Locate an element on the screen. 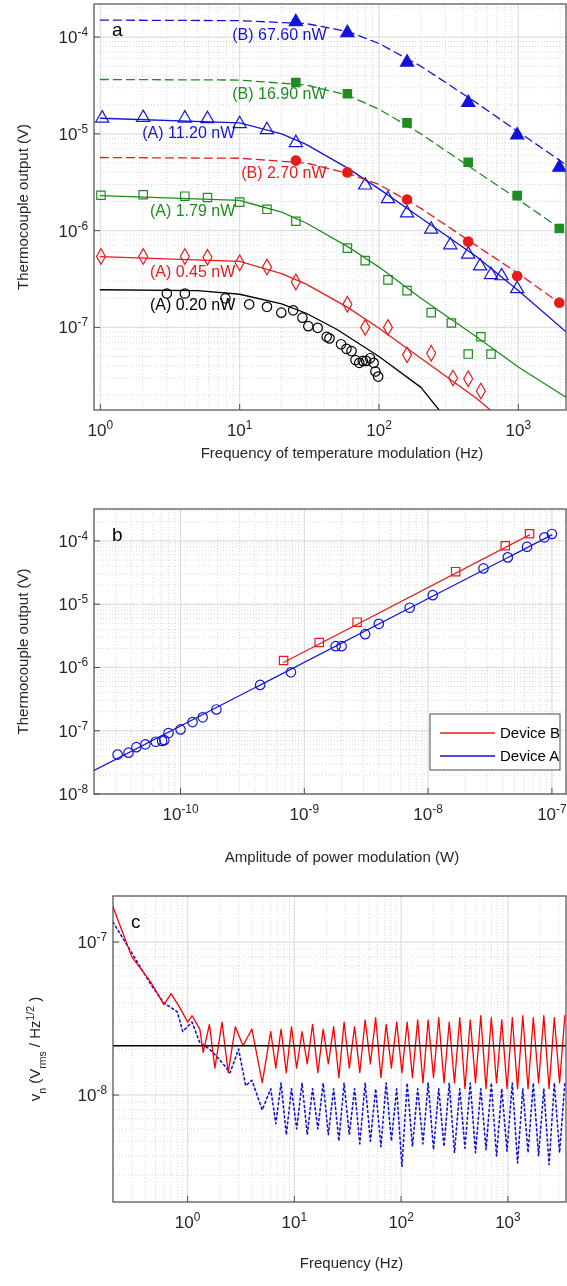 The image size is (567, 1286). x-axis-title: Frequency of temperature modulation (Hz) is located at coordinates (342, 452).